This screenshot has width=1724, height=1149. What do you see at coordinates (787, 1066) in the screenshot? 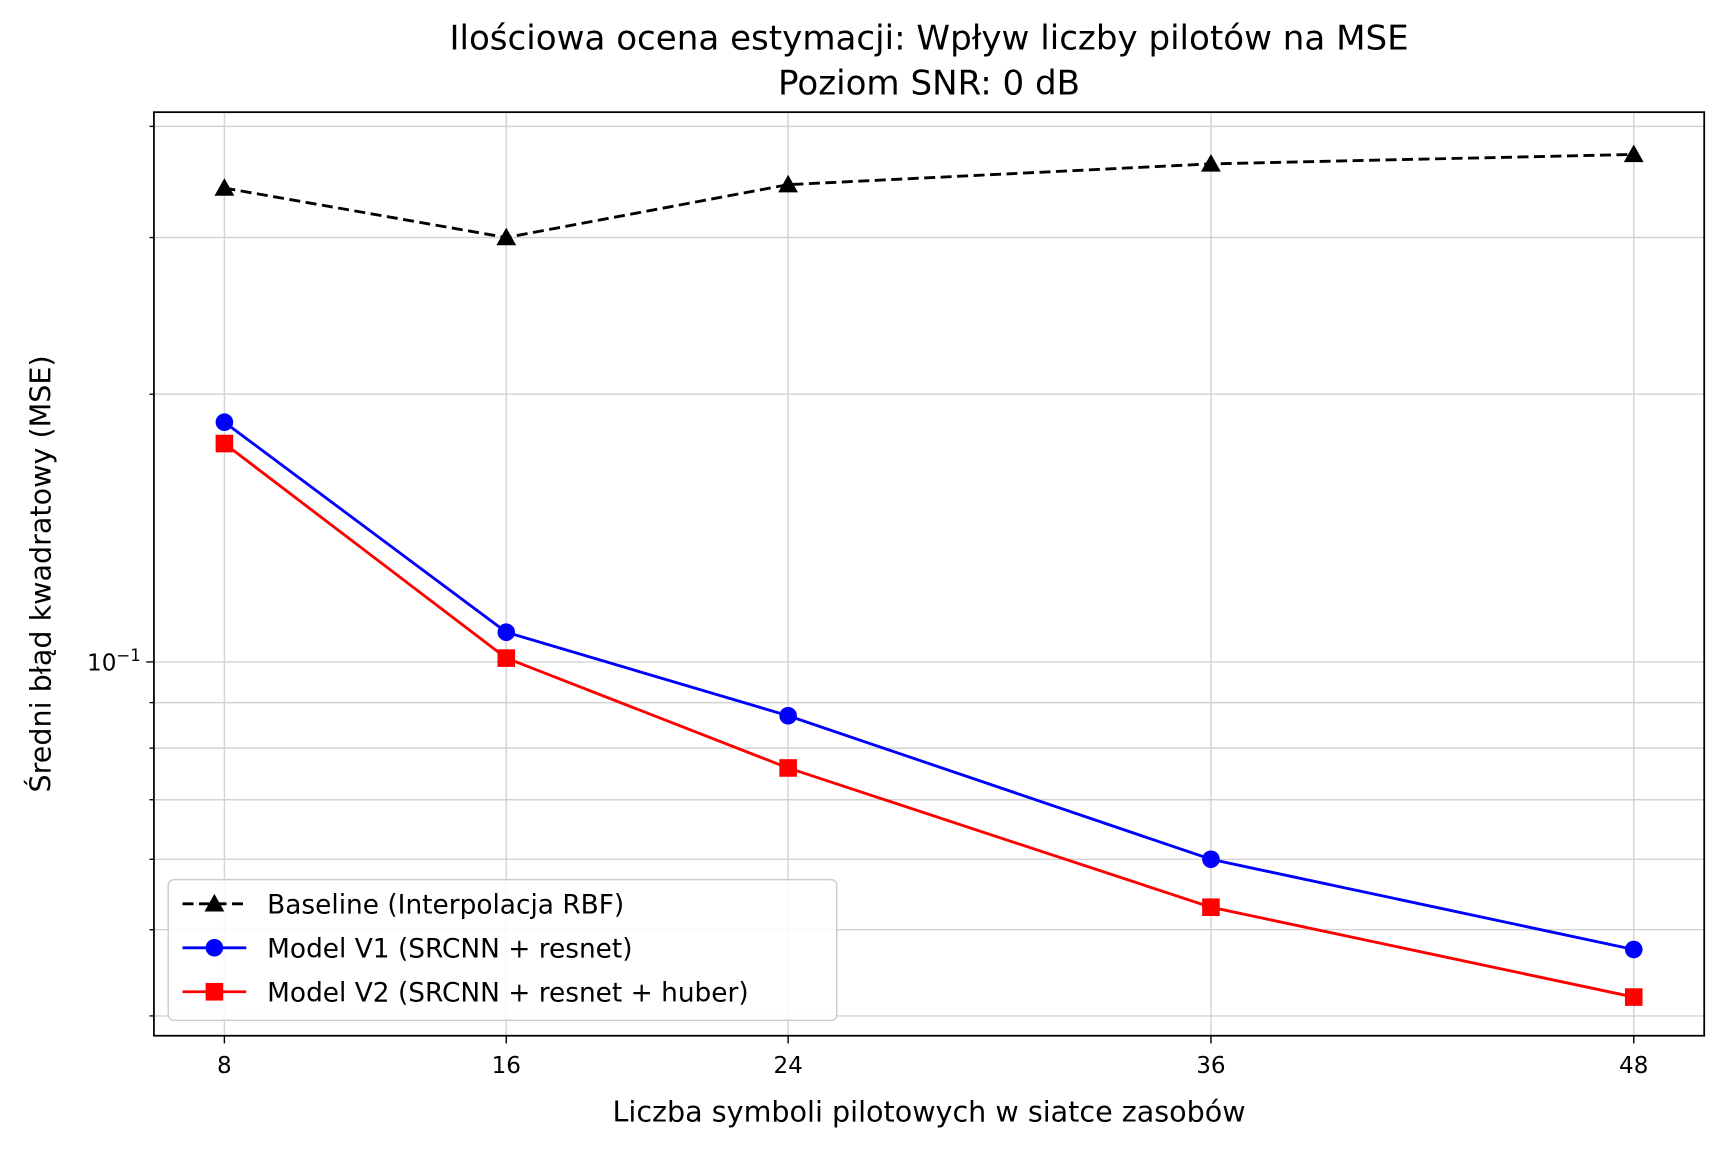
I see `x-tick-label: 24` at bounding box center [787, 1066].